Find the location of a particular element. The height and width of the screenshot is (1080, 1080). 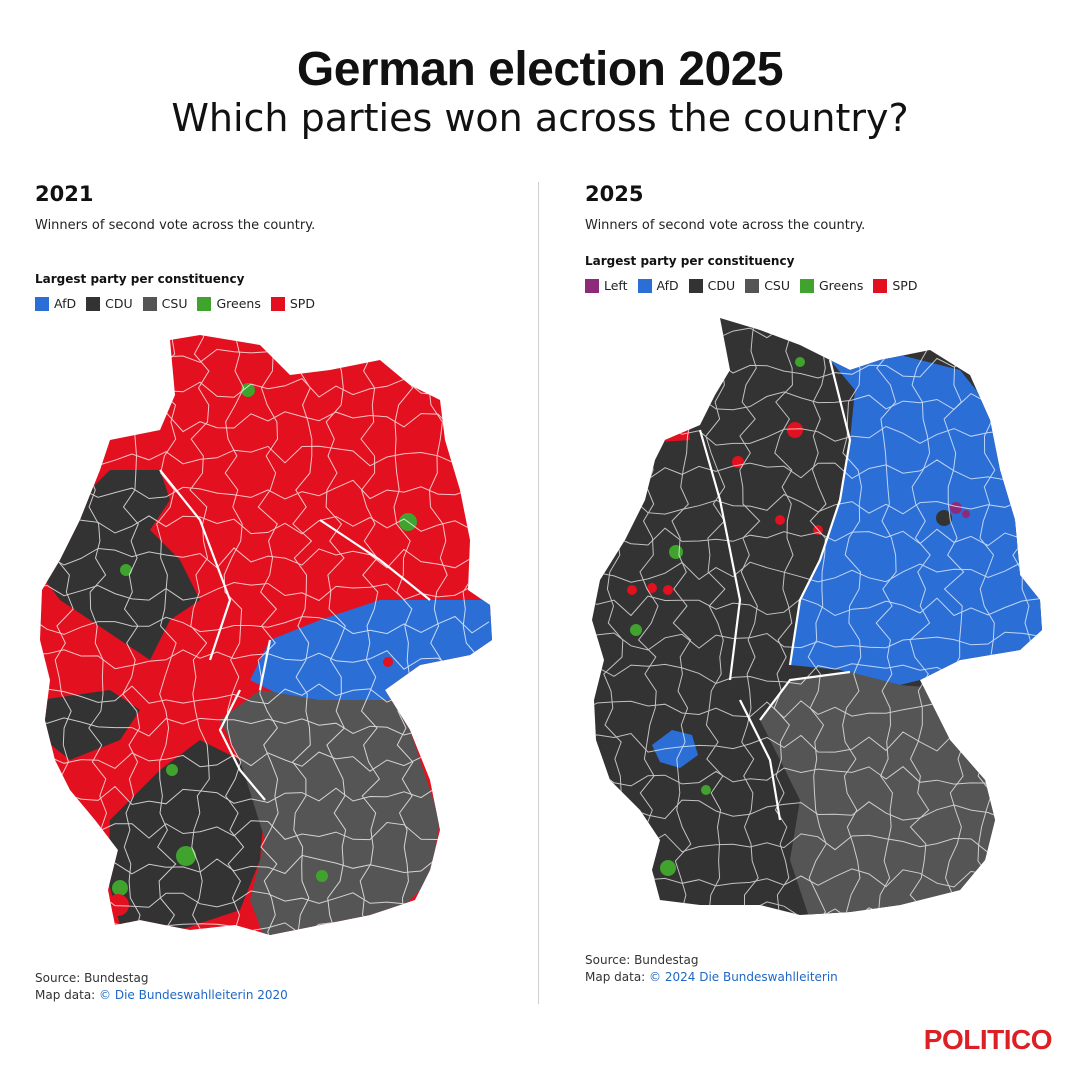

source-text: Source: Bundestag is located at coordinates (92, 978).